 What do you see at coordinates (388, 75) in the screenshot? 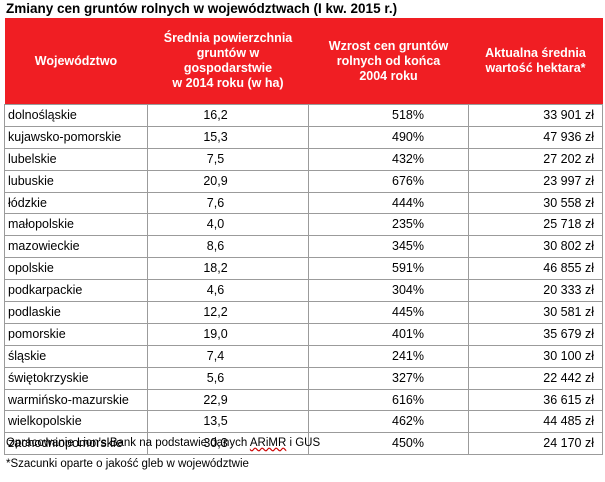
I see `header-price-growth-line: 2004 roku` at bounding box center [388, 75].